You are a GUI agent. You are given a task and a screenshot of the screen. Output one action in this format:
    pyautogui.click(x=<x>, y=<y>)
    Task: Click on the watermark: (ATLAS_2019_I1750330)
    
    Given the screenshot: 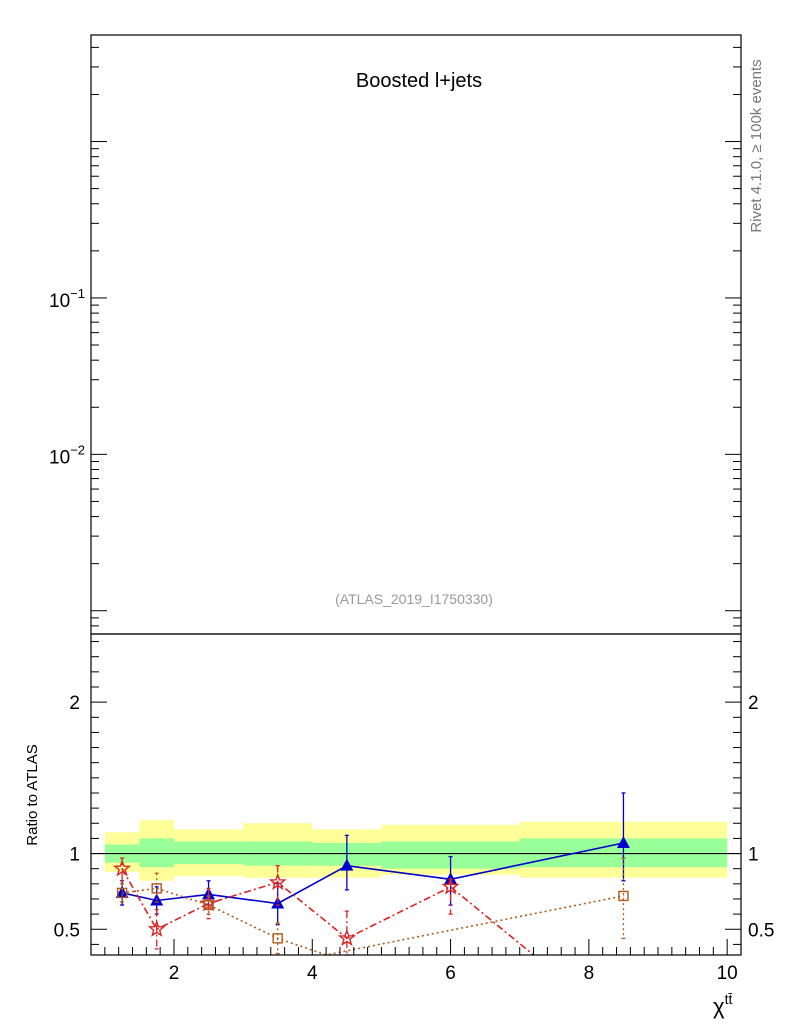 What is the action you would take?
    pyautogui.click(x=414, y=599)
    